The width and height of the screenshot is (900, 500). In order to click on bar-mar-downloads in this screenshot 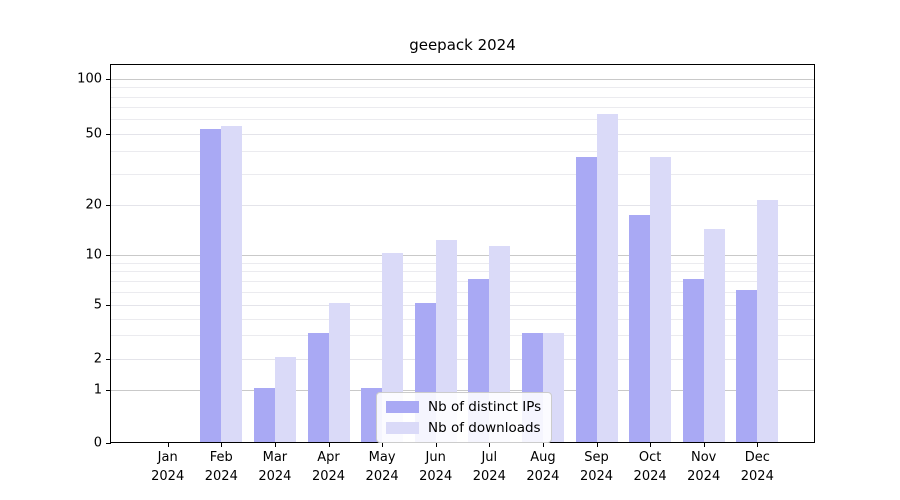, I will do `click(285, 399)`.